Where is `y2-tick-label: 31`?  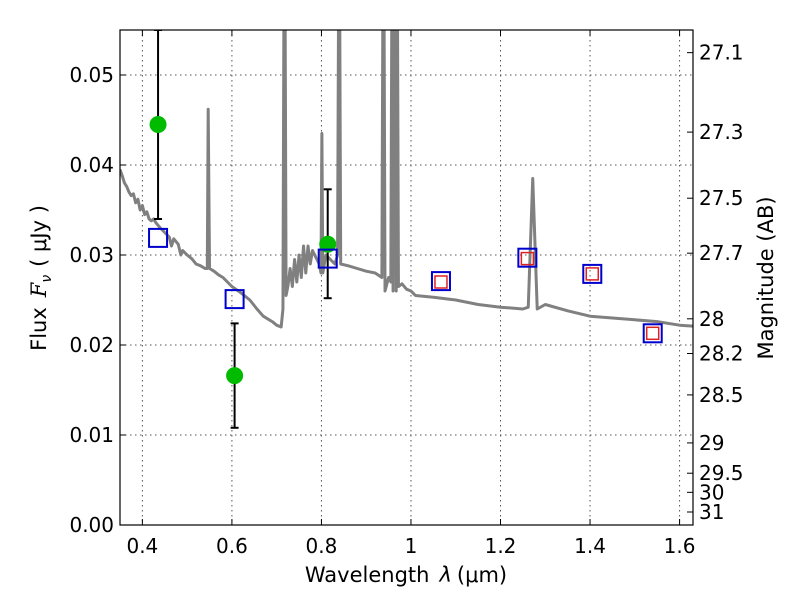
y2-tick-label: 31 is located at coordinates (711, 512).